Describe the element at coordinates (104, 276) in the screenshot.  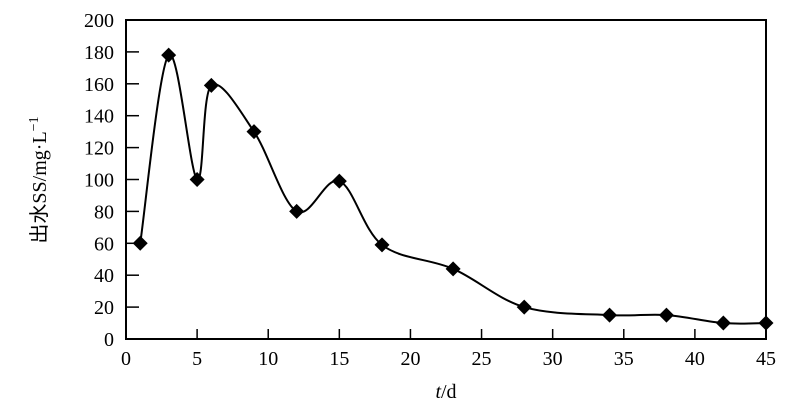
I see `y-tick-label: 40` at that location.